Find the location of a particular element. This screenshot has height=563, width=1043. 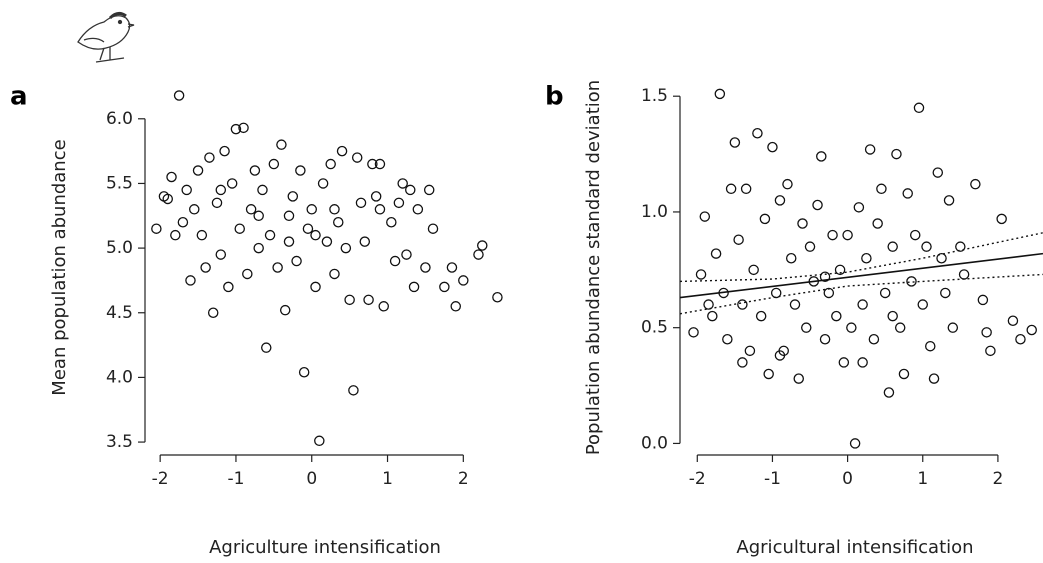

x-axis-label: Agriculture intensification is located at coordinates (325, 547).